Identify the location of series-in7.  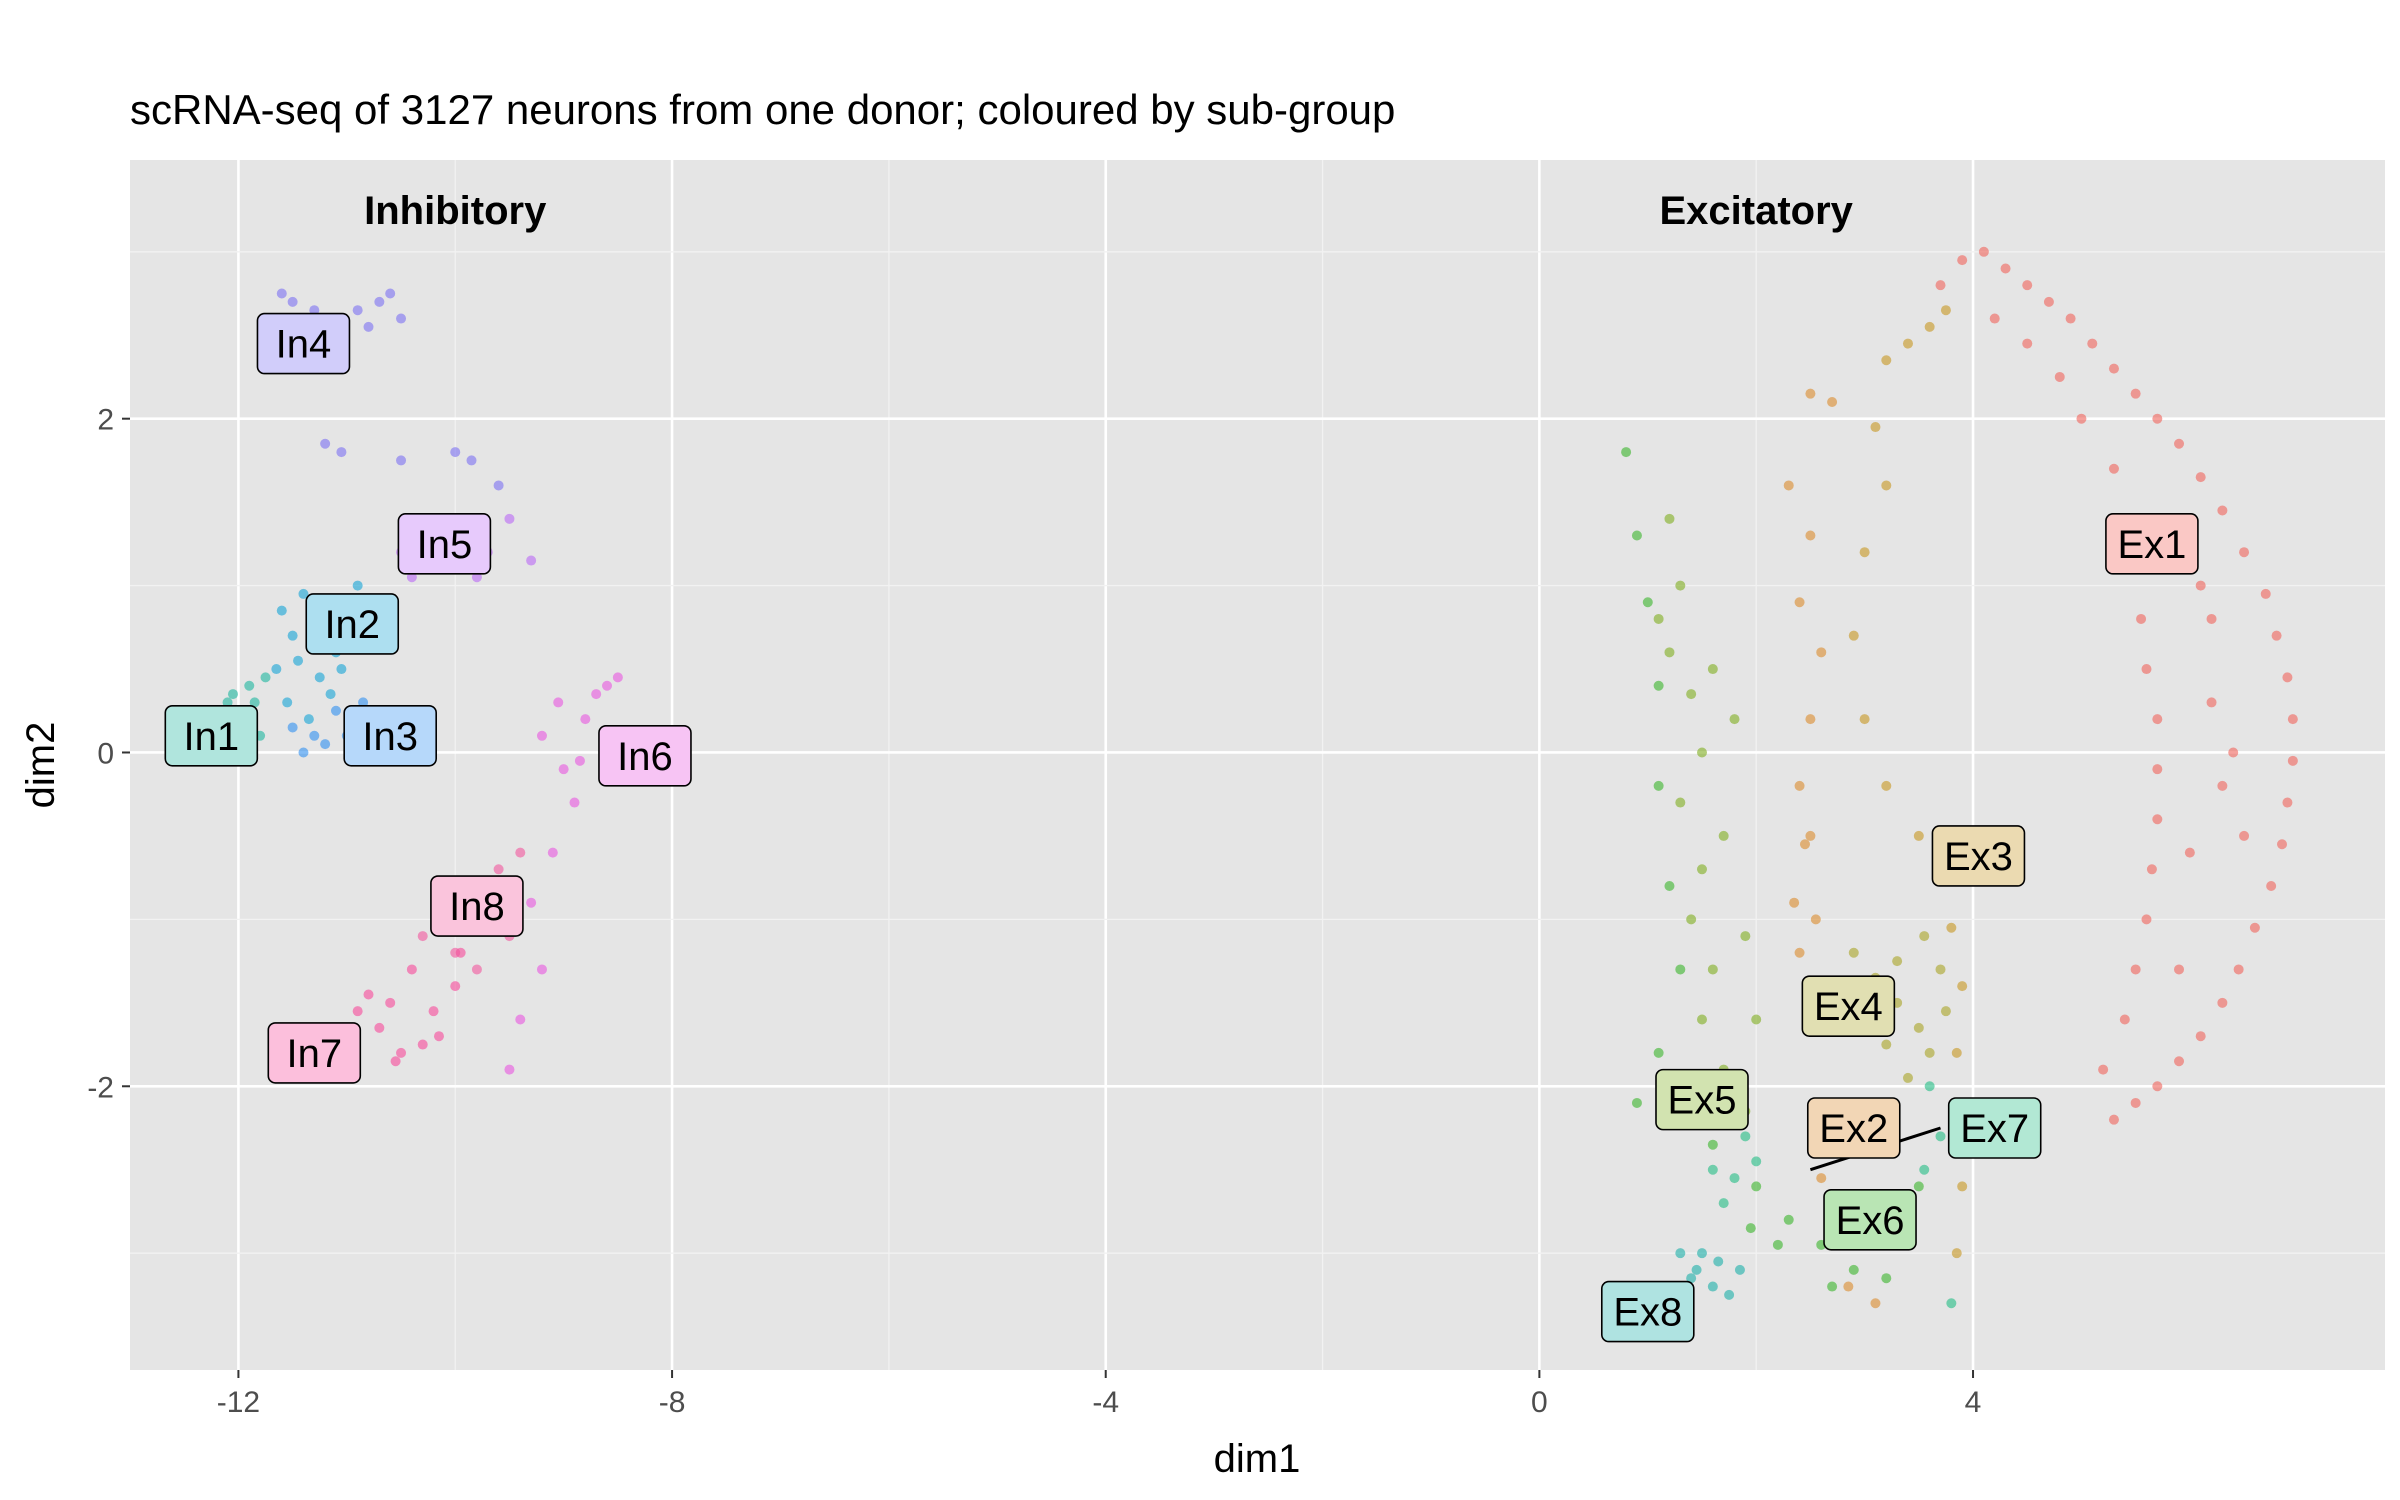
(409, 1007).